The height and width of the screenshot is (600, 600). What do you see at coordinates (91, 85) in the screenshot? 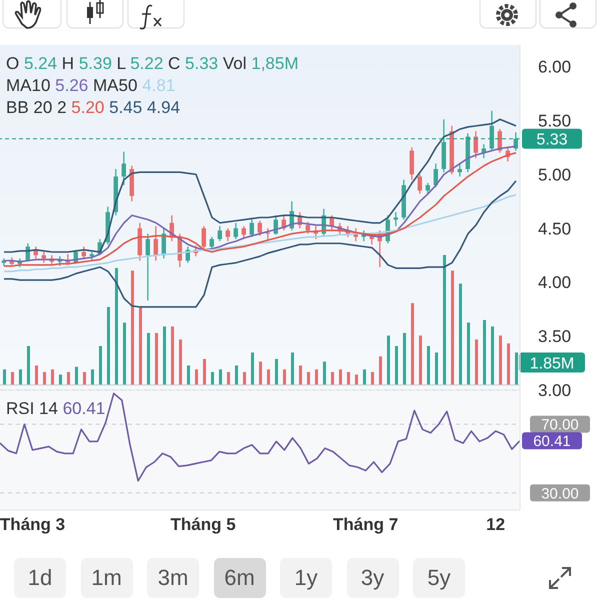
I see `annotation: MA10 5.26 MA50 4.81` at bounding box center [91, 85].